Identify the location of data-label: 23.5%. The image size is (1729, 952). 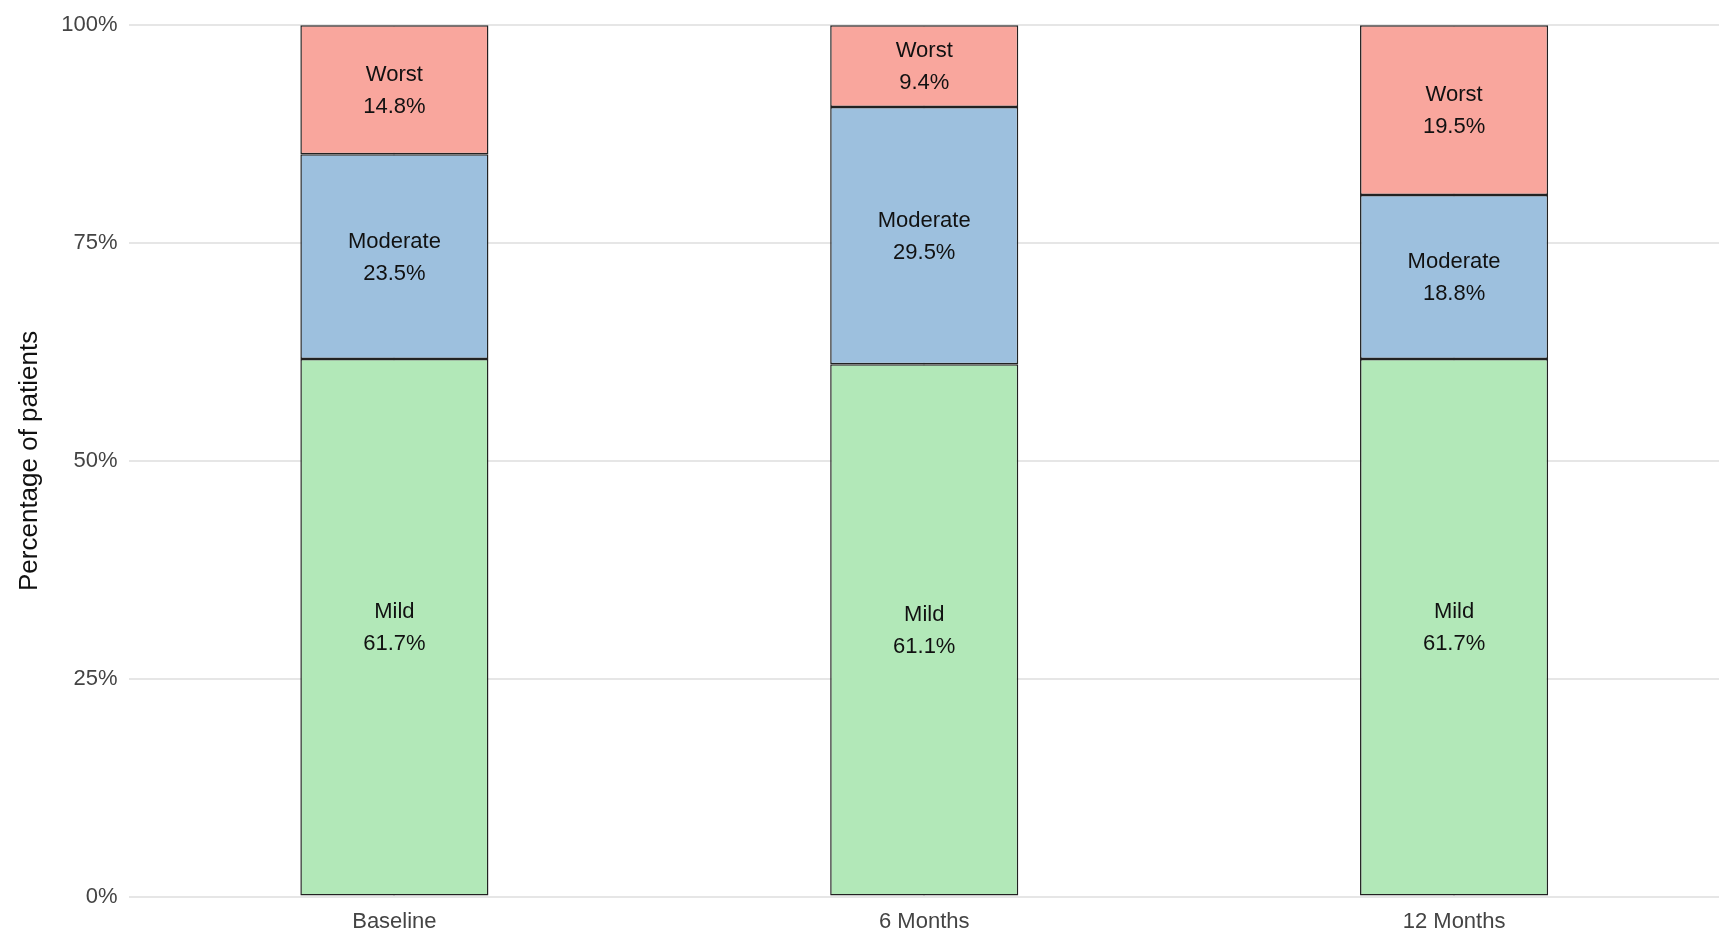
(394, 272).